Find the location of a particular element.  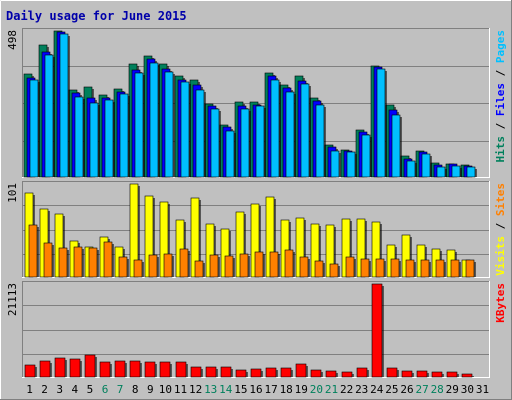

series-sites is located at coordinates (252, 251).